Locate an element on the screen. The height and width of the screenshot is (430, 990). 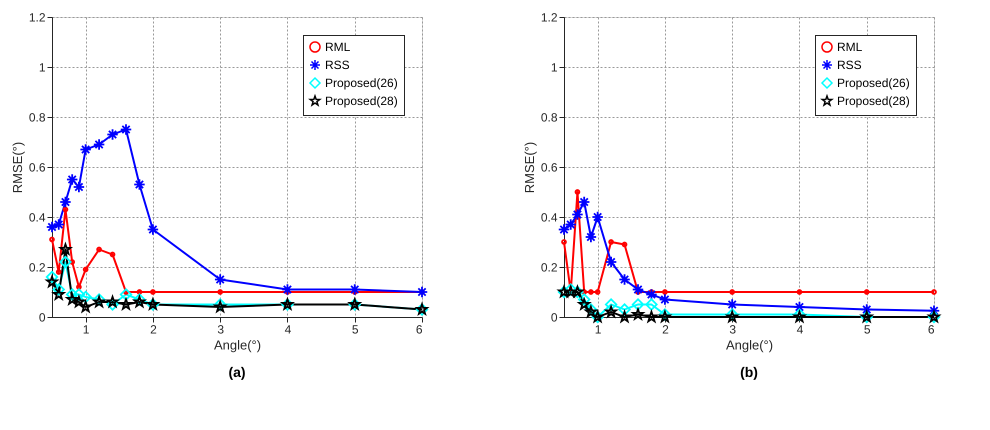
text: (b) is located at coordinates (749, 372).